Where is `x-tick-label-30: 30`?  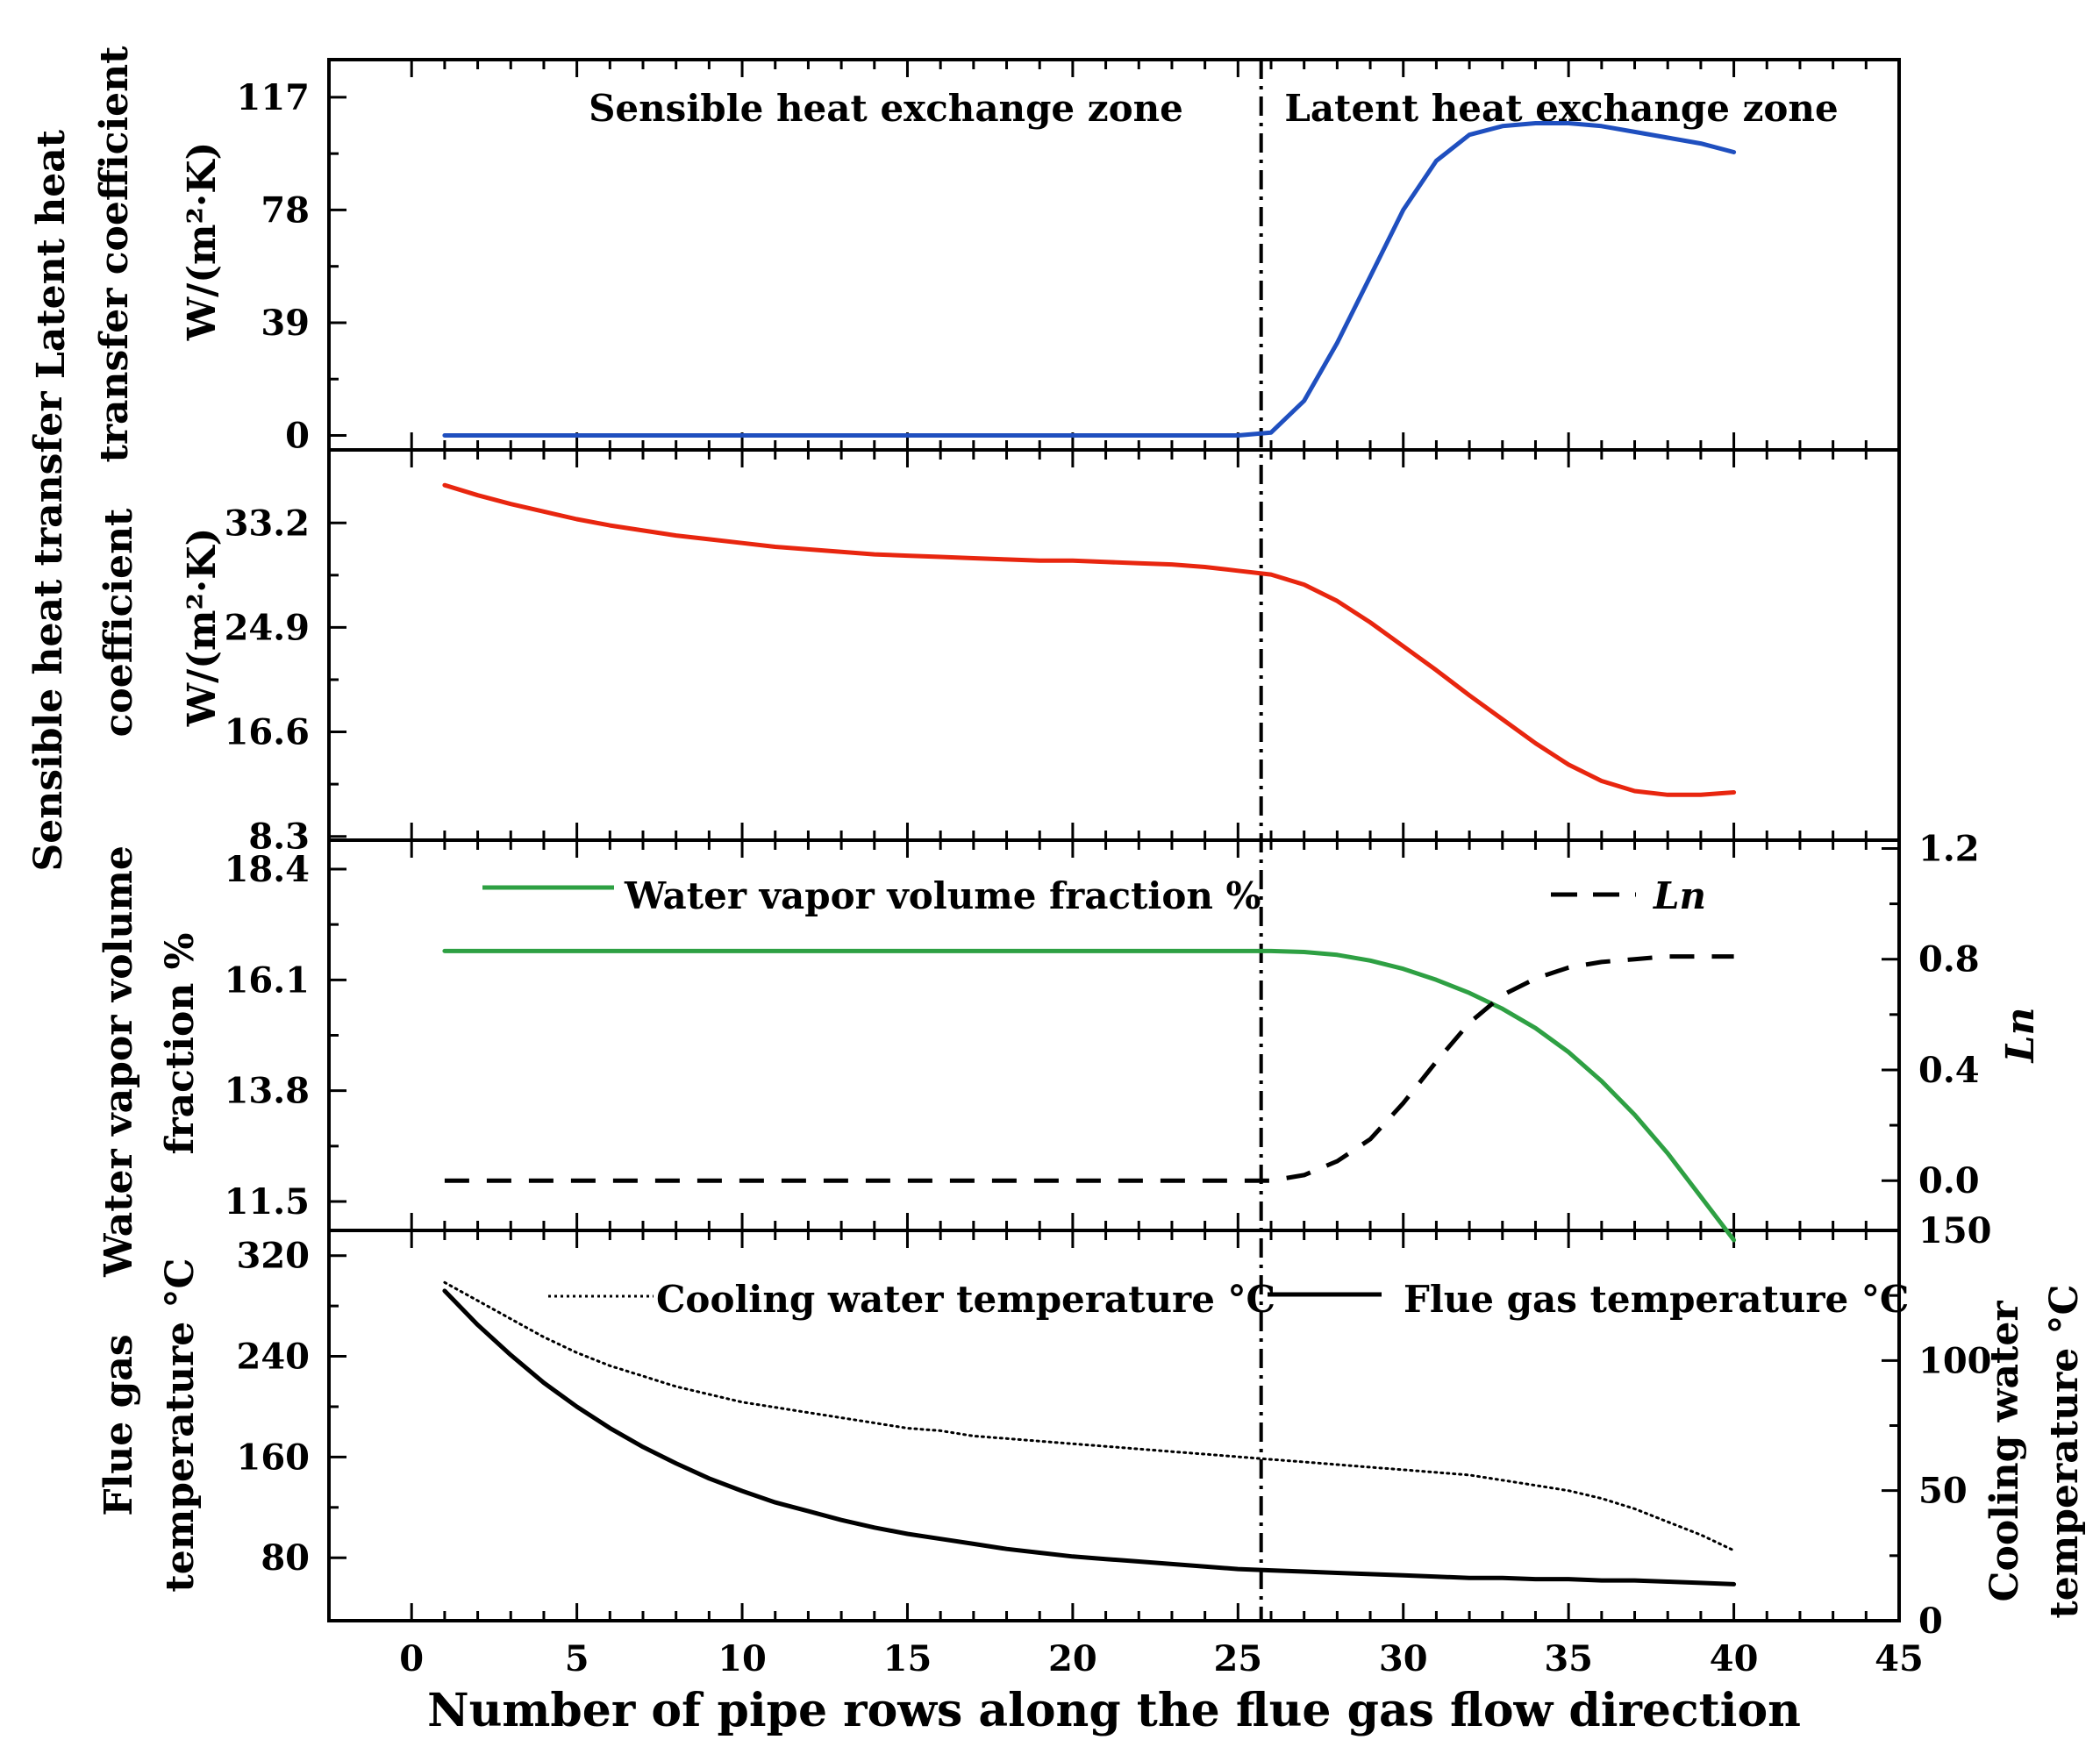 x-tick-label-30: 30 is located at coordinates (1403, 1658).